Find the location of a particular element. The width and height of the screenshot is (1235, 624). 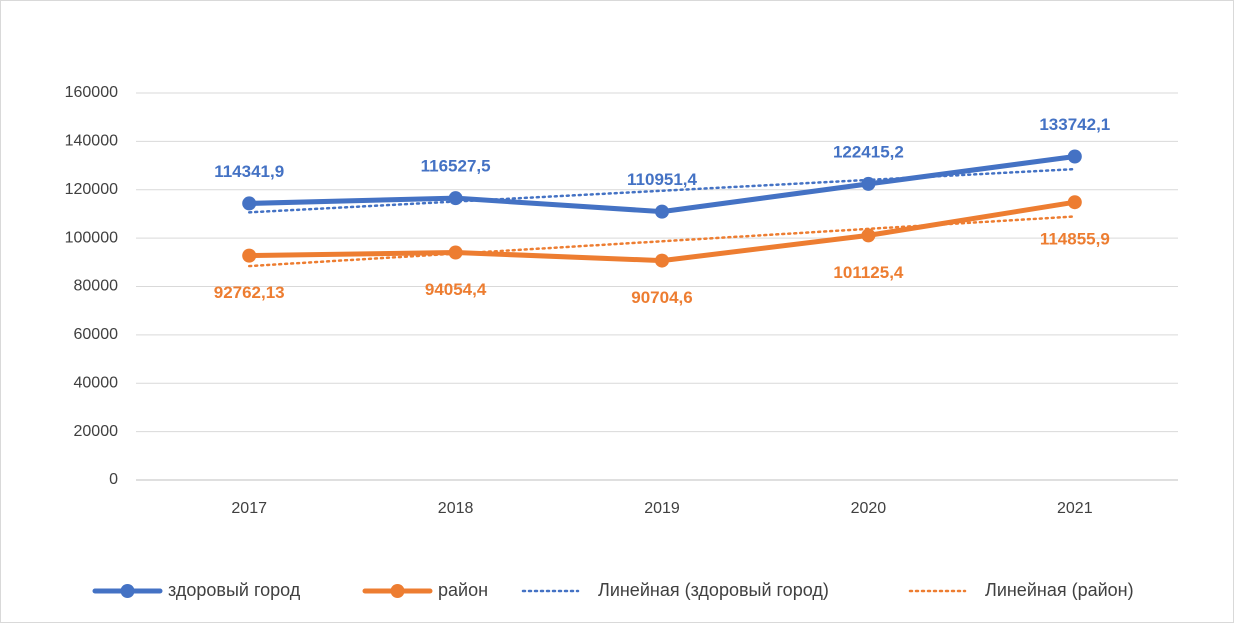

y-tick-label: 100000 is located at coordinates (91, 237).